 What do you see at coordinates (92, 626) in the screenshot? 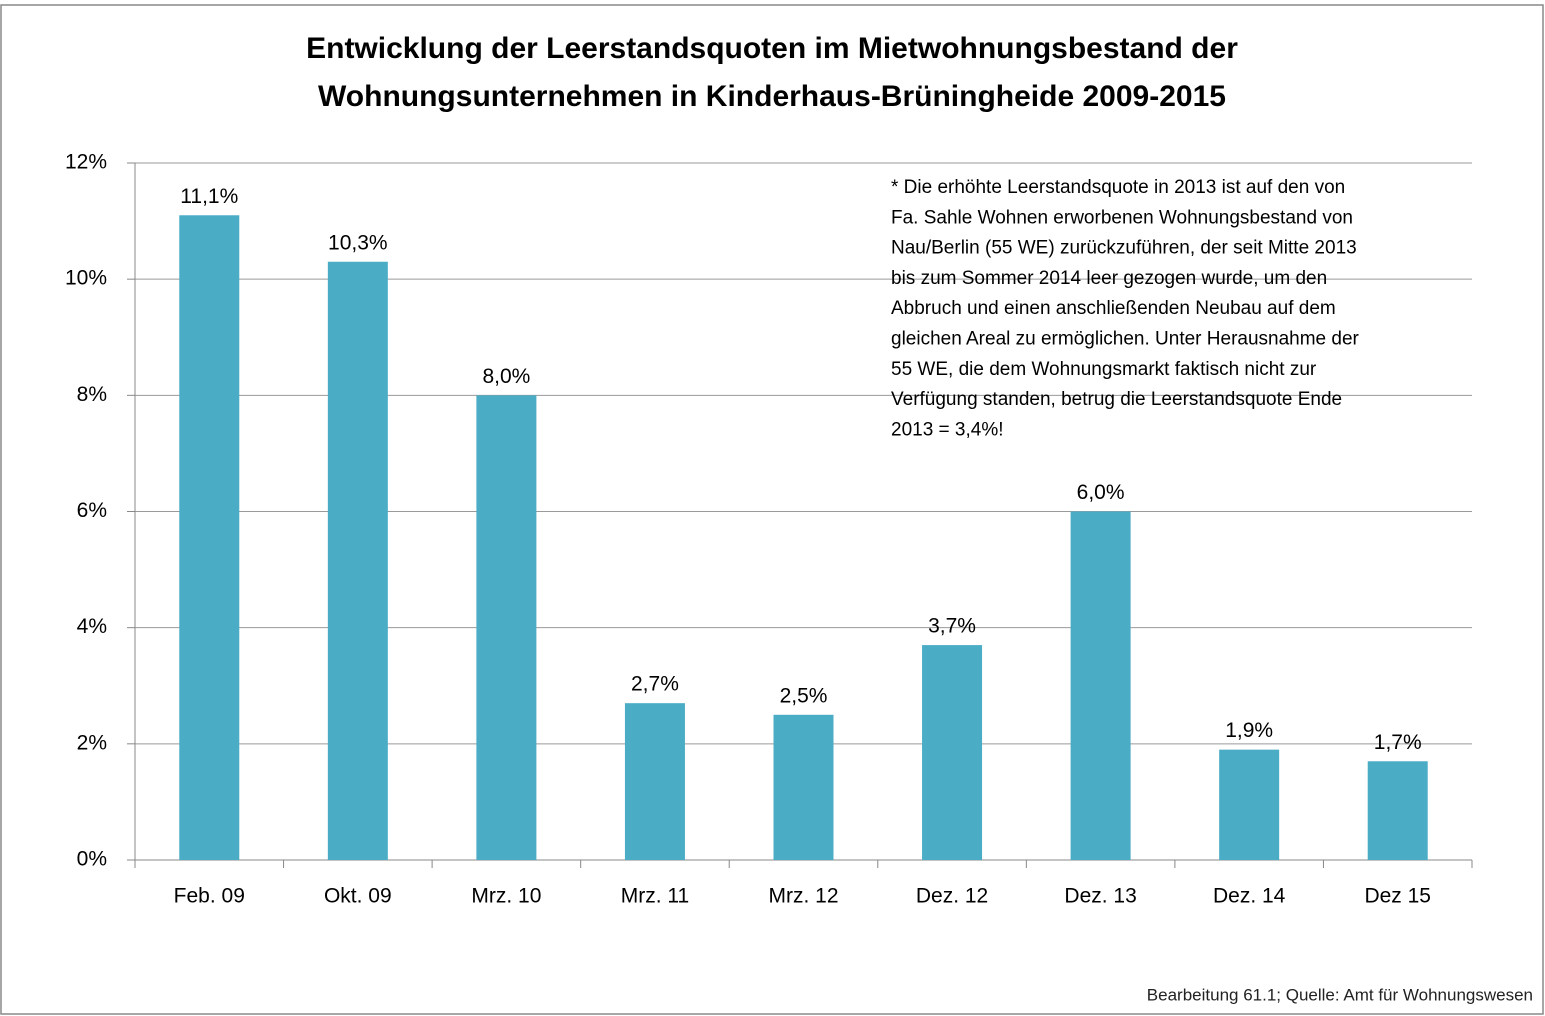
I see `y-tick-label: 4%` at bounding box center [92, 626].